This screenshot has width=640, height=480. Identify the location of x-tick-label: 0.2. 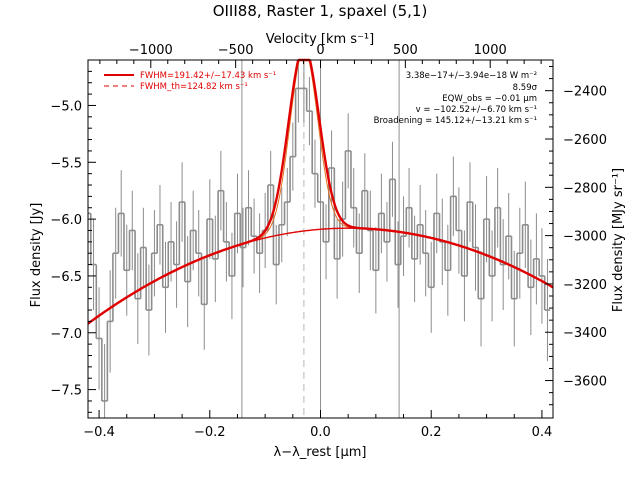
(431, 432).